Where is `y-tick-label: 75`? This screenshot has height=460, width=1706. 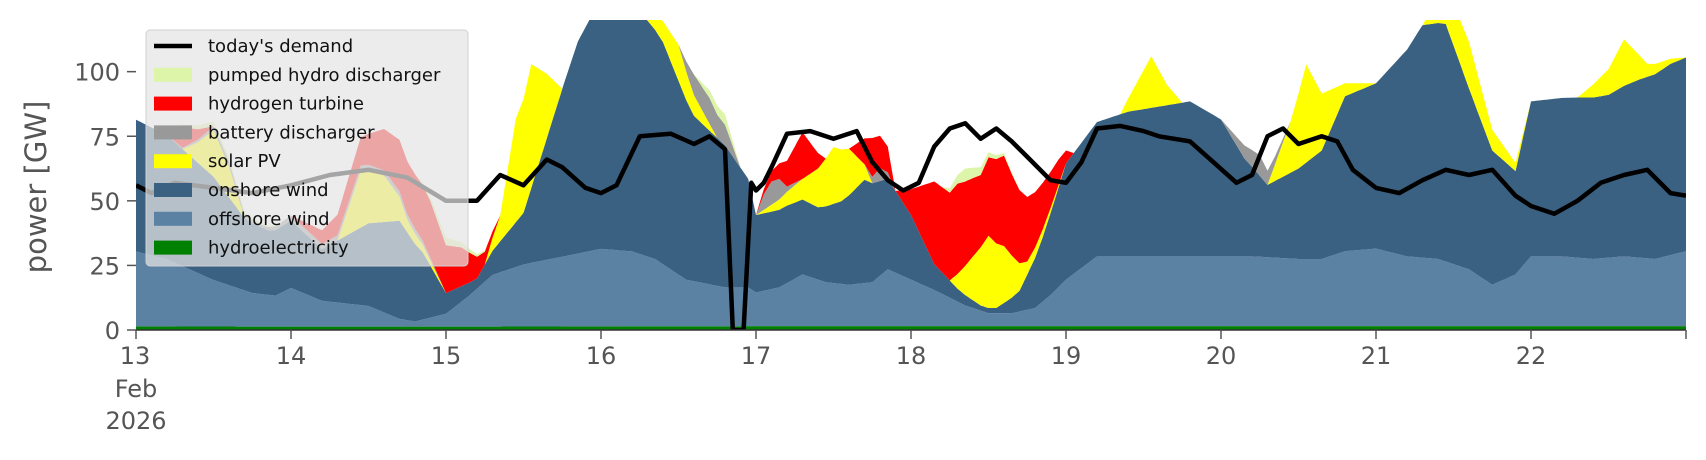 y-tick-label: 75 is located at coordinates (104, 137).